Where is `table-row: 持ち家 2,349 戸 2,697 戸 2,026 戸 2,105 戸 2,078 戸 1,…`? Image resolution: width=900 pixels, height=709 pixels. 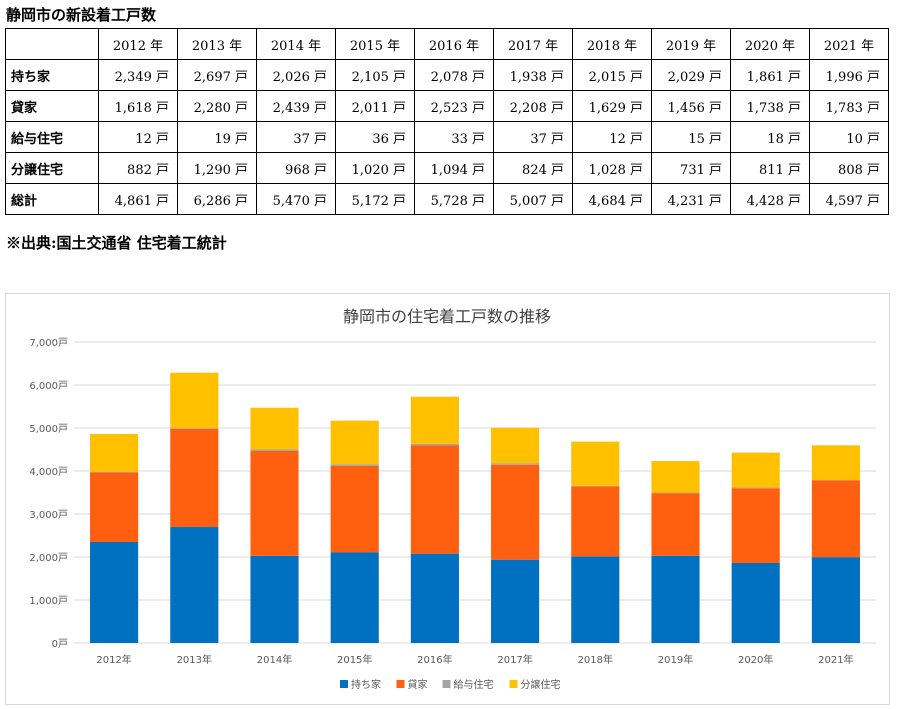
table-row: 持ち家 2,349 戸 2,697 戸 2,026 戸 2,105 戸 2,078 戸 1,… is located at coordinates (447, 75).